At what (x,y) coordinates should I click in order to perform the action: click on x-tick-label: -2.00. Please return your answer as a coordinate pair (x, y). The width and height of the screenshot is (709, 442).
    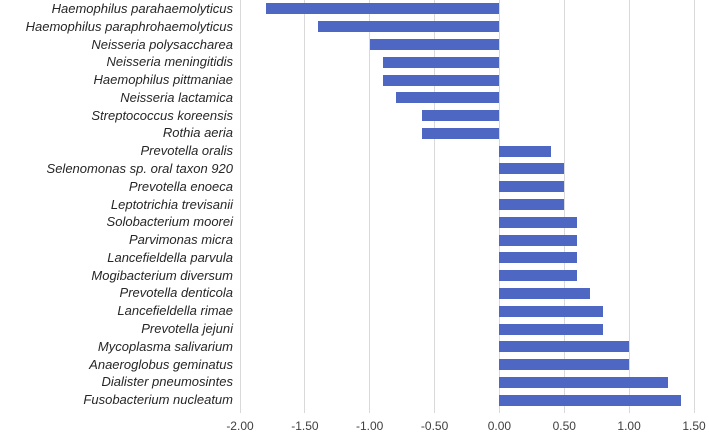
    Looking at the image, I should click on (240, 426).